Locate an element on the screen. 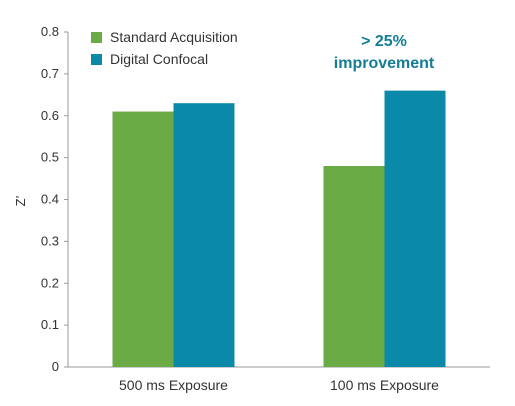 This screenshot has height=406, width=515. y-tick-label: 0.2 is located at coordinates (50, 282).